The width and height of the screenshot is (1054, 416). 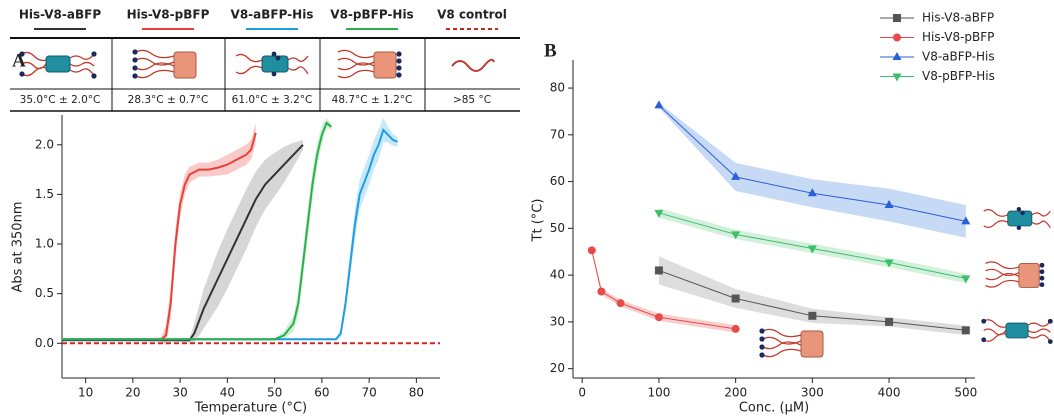 I want to click on y-tick-label: 0.0, so click(x=44, y=343).